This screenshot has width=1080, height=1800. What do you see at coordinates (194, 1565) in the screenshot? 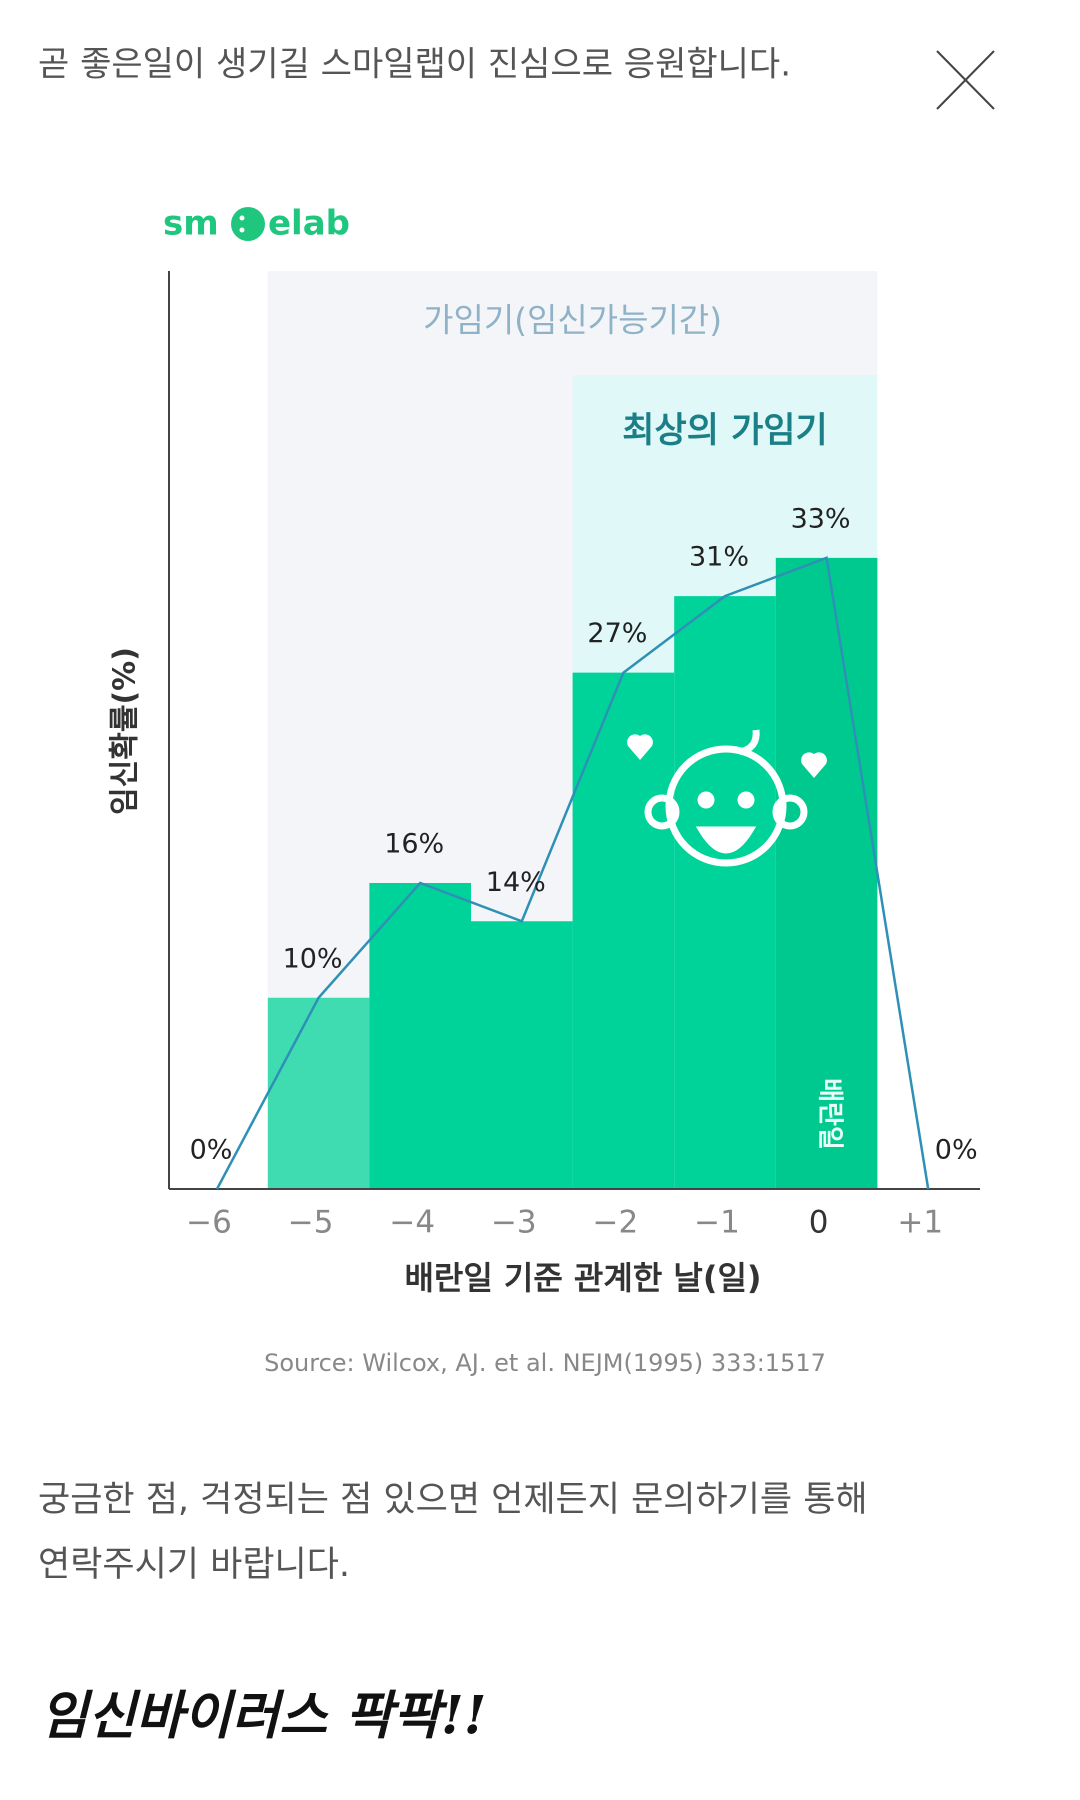
I see `body-line: 연락주시기 바랍니다.` at bounding box center [194, 1565].